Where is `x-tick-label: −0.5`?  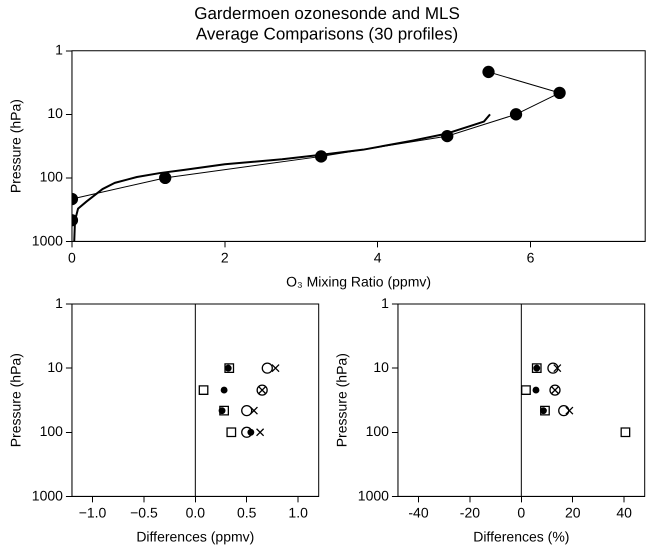
x-tick-label: −0.5 is located at coordinates (144, 512).